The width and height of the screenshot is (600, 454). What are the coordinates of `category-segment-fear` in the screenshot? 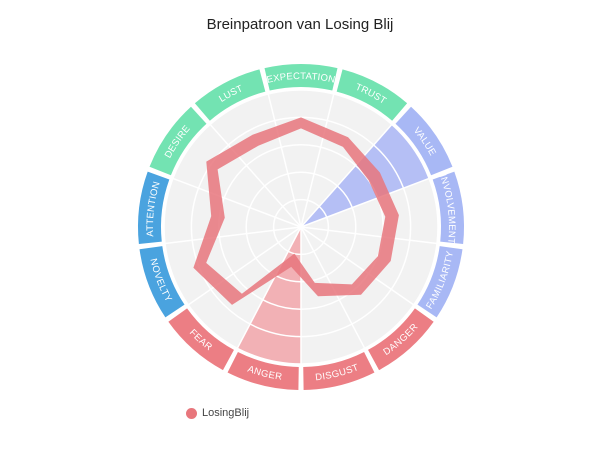 It's located at (201, 339).